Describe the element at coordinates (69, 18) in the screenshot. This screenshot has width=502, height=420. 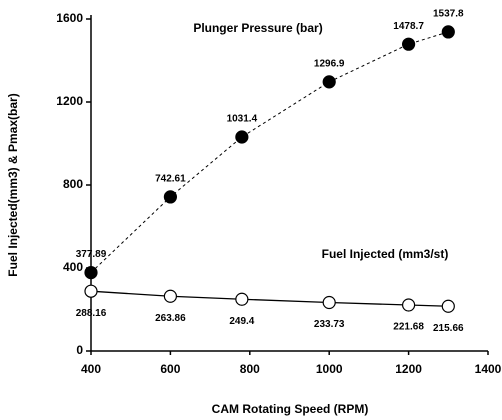
I see `y-tick-label: 1600` at that location.